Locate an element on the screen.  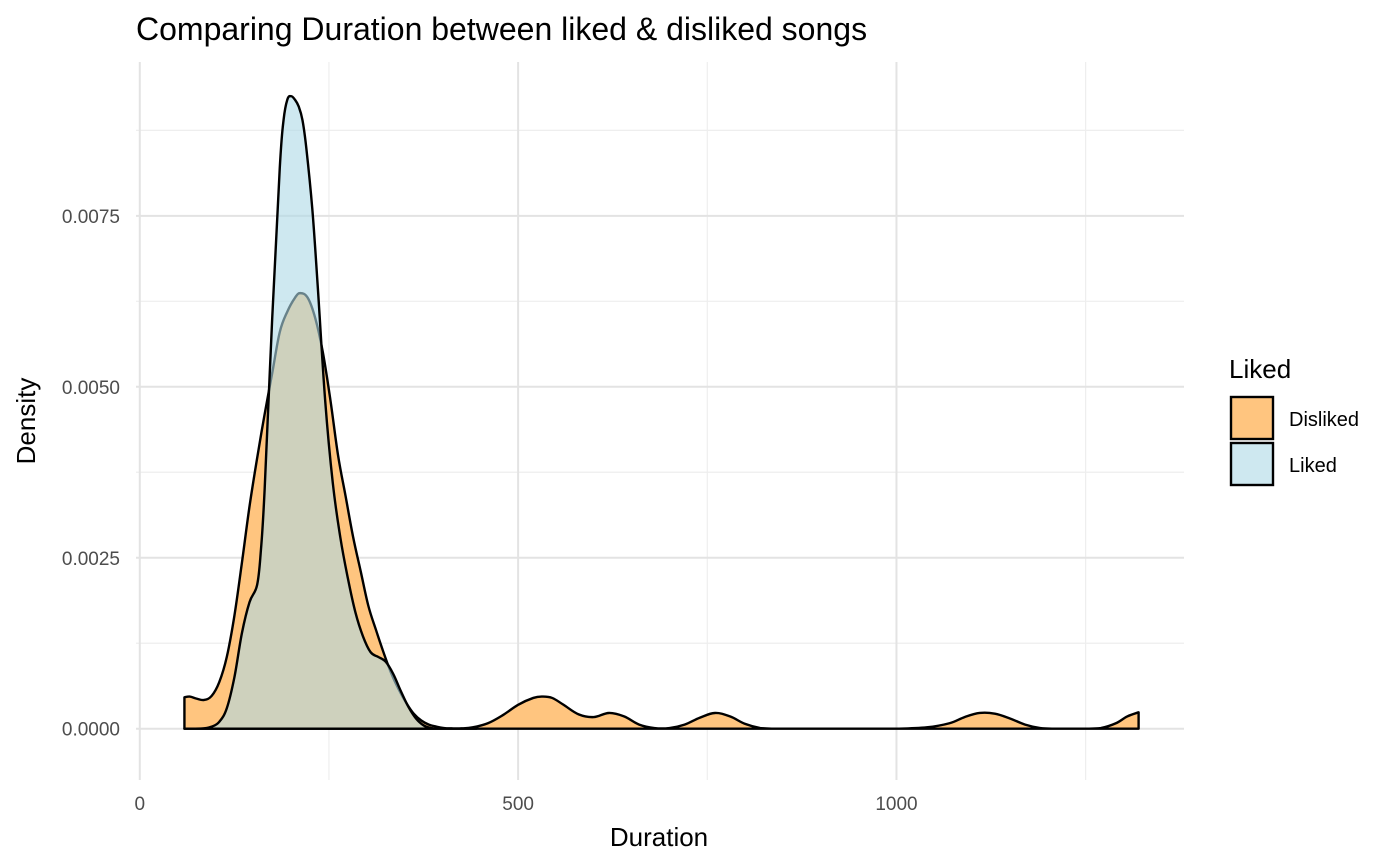
legend-item-disliked: Disliked is located at coordinates (1294, 418).